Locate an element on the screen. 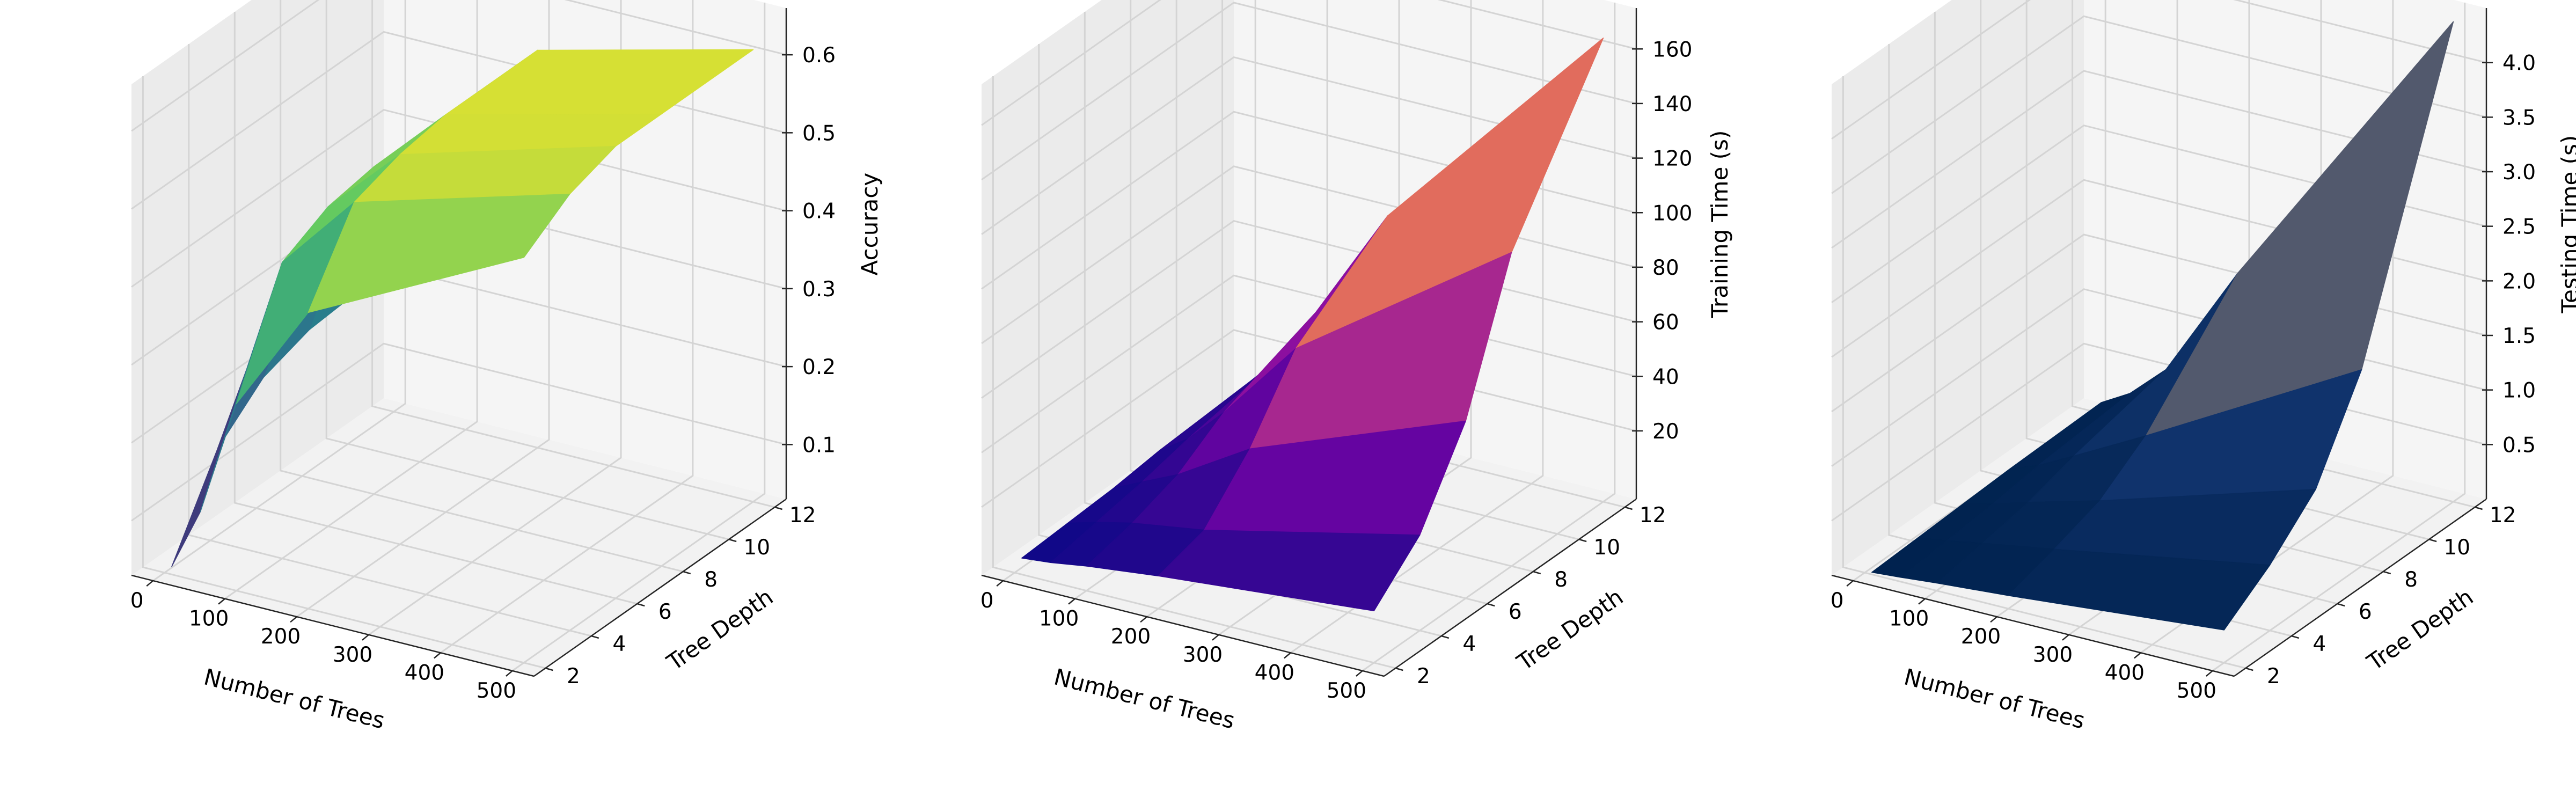 This screenshot has height=805, width=2576. z-tick-label: 3.0 is located at coordinates (2519, 172).